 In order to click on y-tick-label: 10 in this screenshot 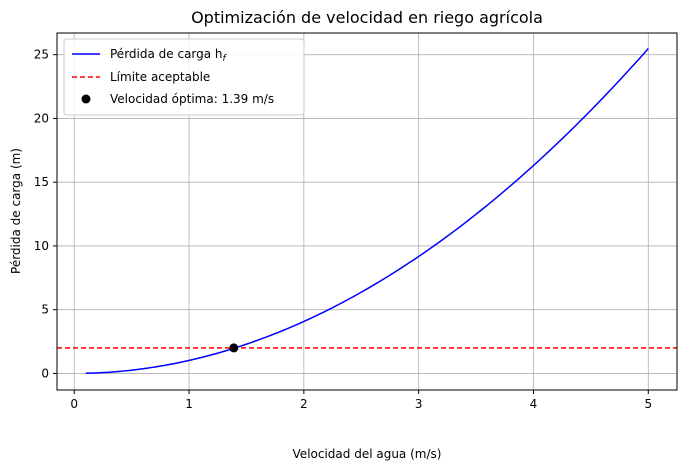, I will do `click(41, 246)`.